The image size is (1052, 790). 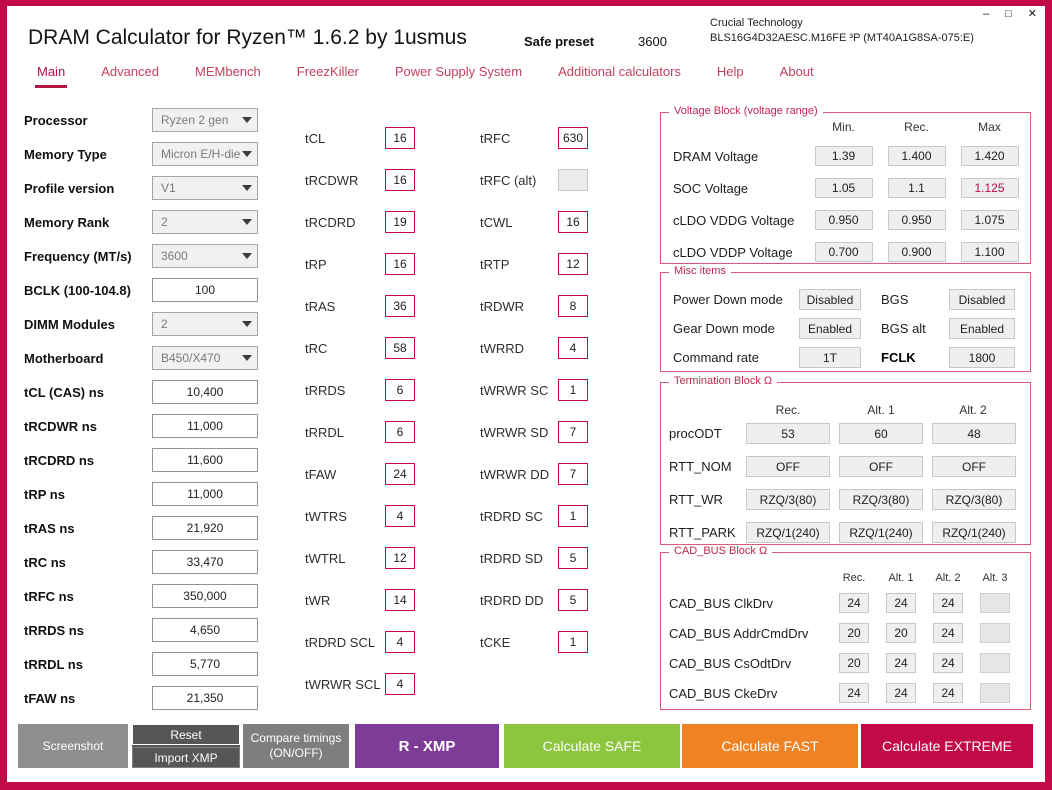 What do you see at coordinates (360, 474) in the screenshot?
I see `timing-row: tFAW 24` at bounding box center [360, 474].